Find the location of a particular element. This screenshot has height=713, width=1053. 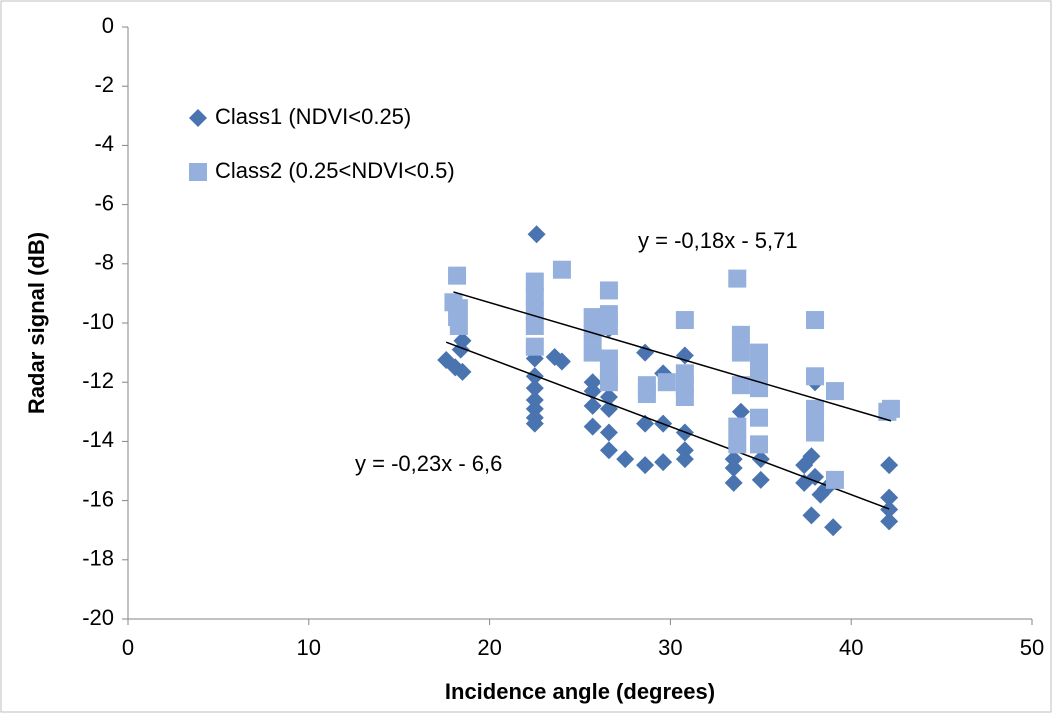

y-tick-label: -4 is located at coordinates (104, 143).